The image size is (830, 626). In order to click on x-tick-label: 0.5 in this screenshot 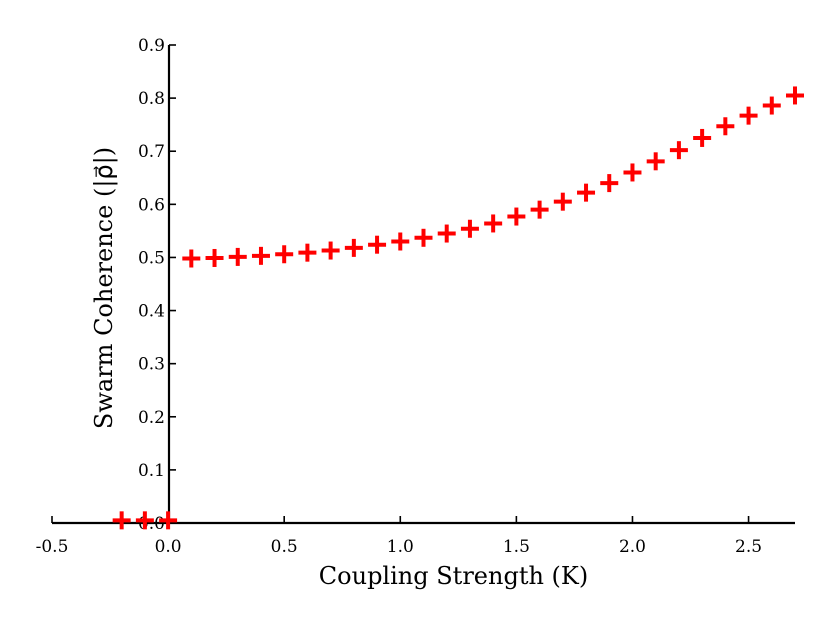, I will do `click(284, 547)`.